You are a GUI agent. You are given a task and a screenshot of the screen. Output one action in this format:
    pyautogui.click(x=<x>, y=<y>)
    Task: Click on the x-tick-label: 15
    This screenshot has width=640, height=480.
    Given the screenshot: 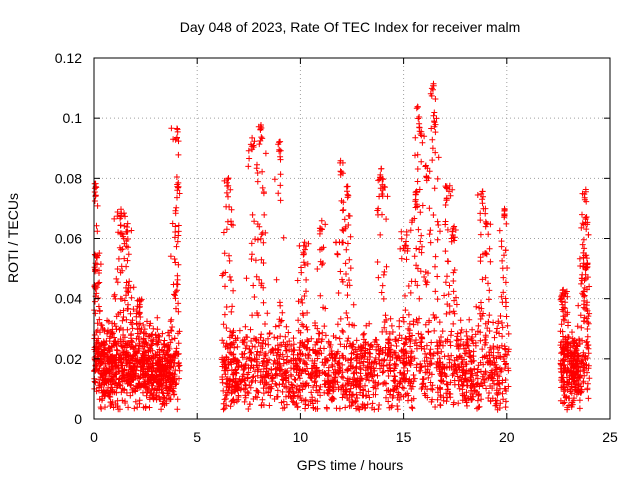 What is the action you would take?
    pyautogui.click(x=404, y=437)
    